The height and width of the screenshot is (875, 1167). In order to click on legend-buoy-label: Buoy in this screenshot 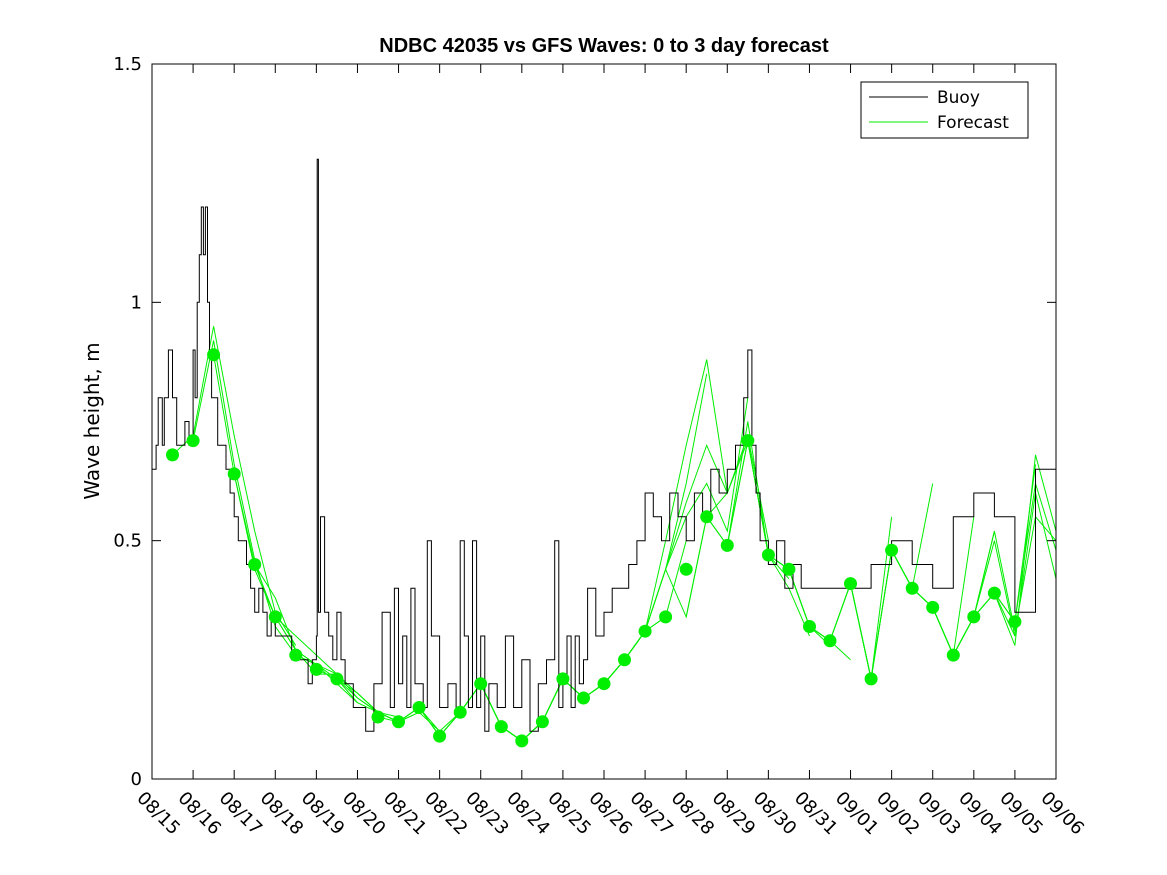, I will do `click(958, 98)`.